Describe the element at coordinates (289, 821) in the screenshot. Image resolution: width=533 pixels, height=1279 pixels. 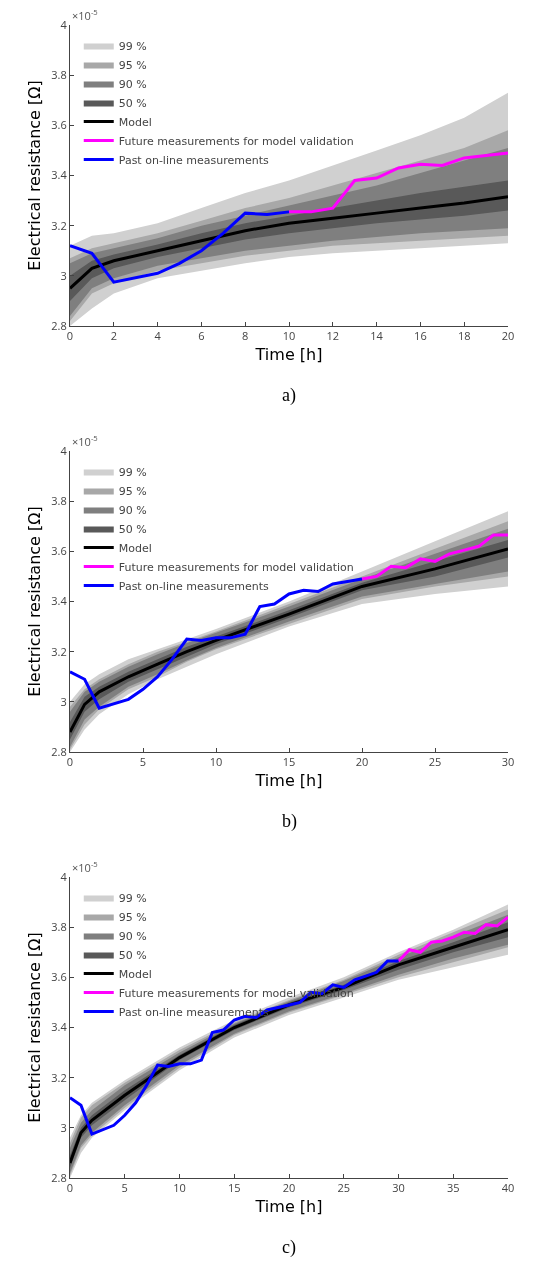
I see `text: b)` at that location.